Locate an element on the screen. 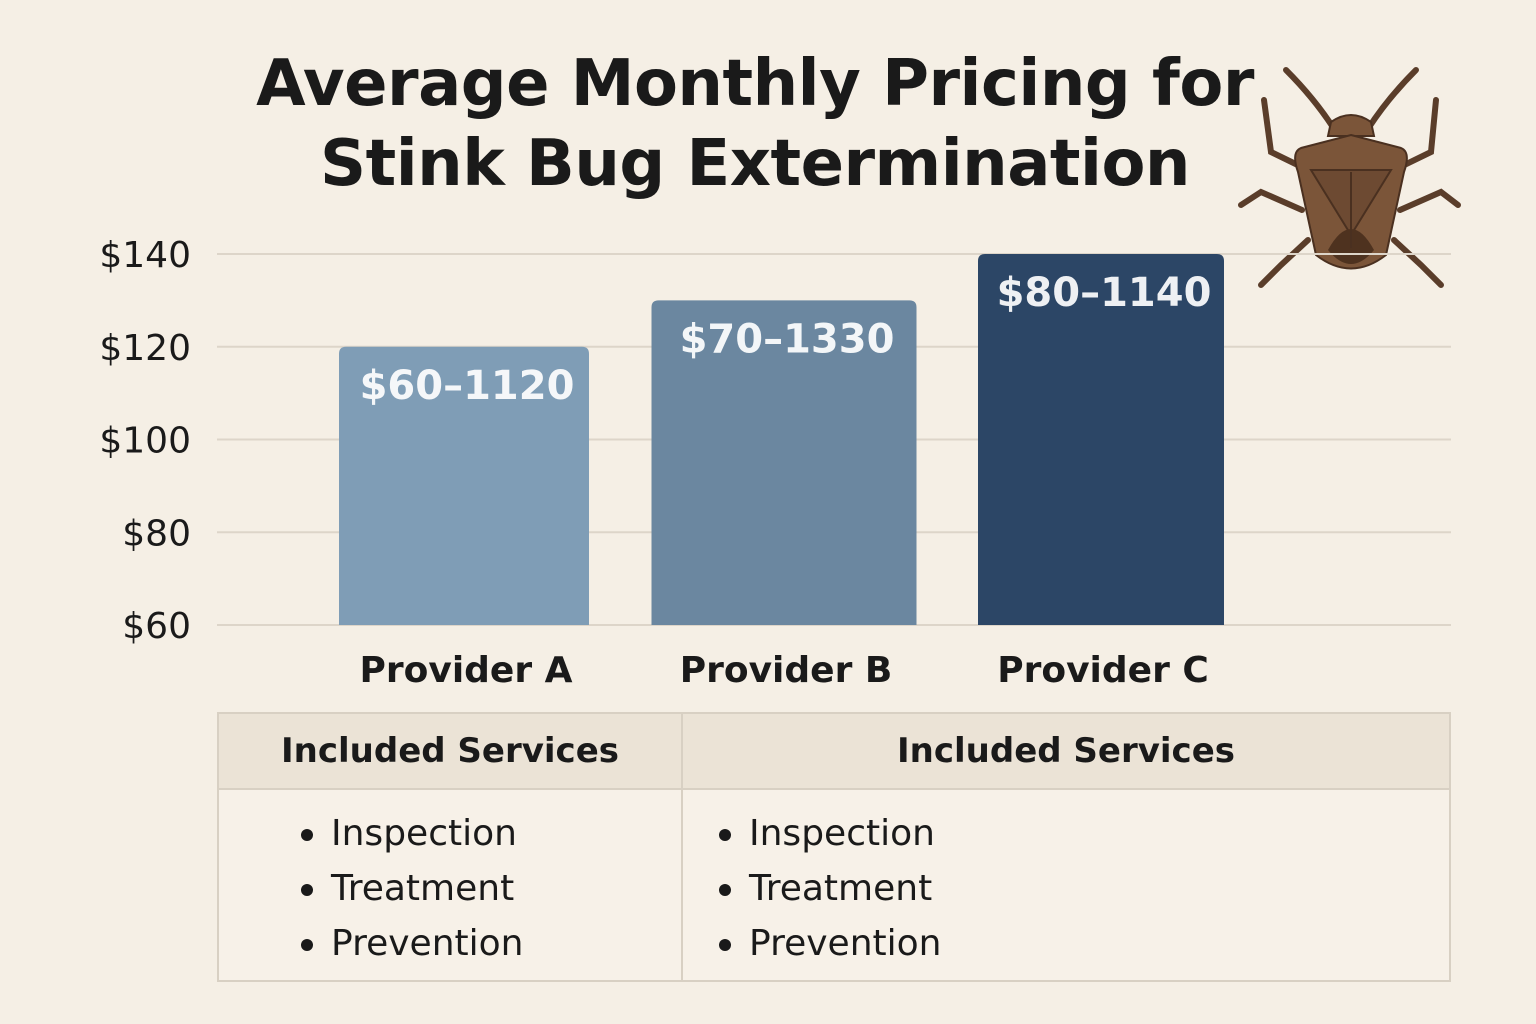 Image resolution: width=1536 pixels, height=1024 pixels. y-tick-label: $120 is located at coordinates (145, 348).